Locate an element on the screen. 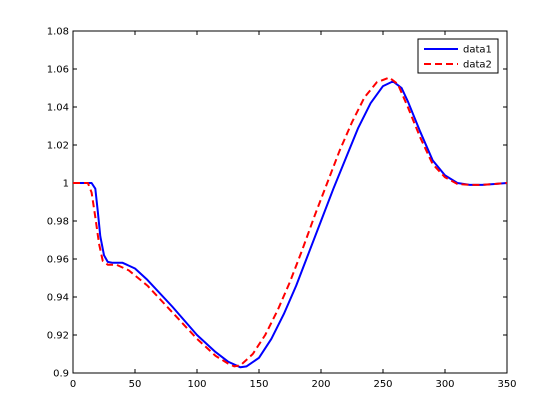 Image resolution: width=560 pixels, height=420 pixels. y-tick-label: 1.06 is located at coordinates (58, 70).